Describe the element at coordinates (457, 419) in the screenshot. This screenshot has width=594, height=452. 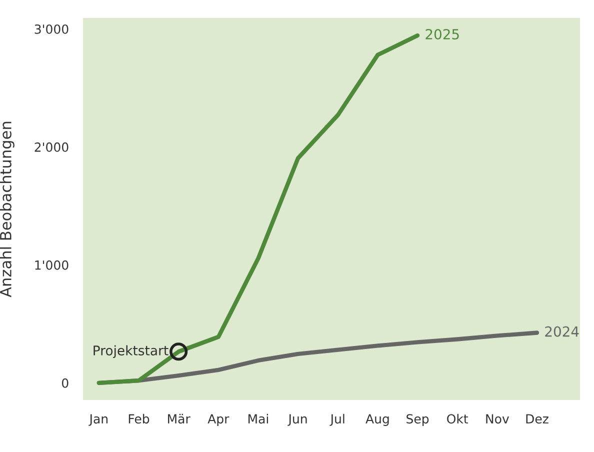
I see `x-tick-label: Okt` at that location.